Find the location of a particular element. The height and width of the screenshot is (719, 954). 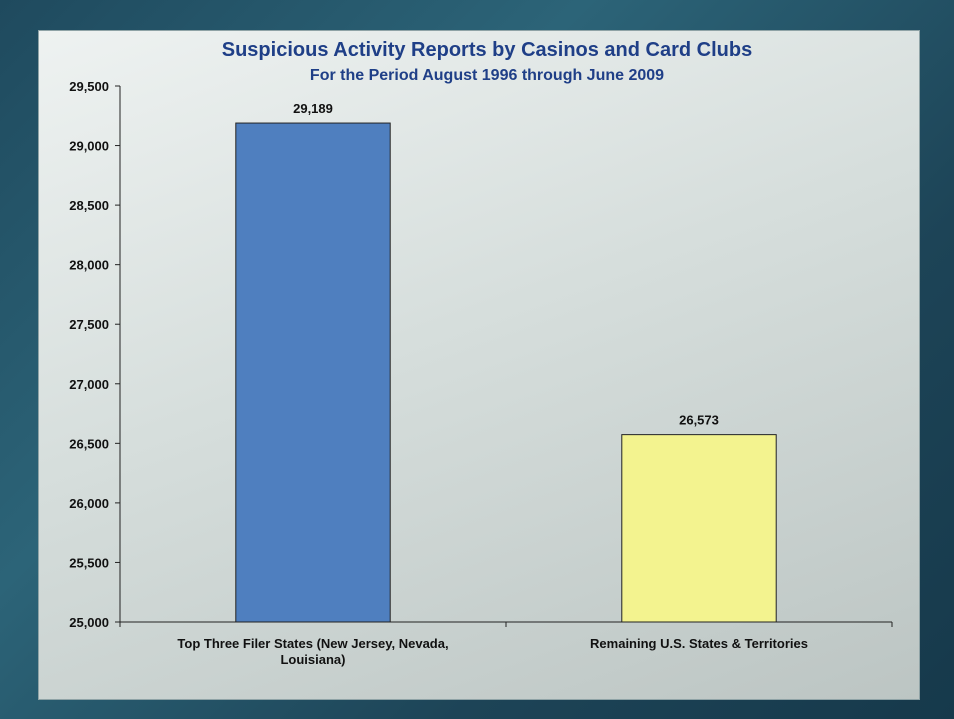

y-tick-label: 27,000 is located at coordinates (89, 384).